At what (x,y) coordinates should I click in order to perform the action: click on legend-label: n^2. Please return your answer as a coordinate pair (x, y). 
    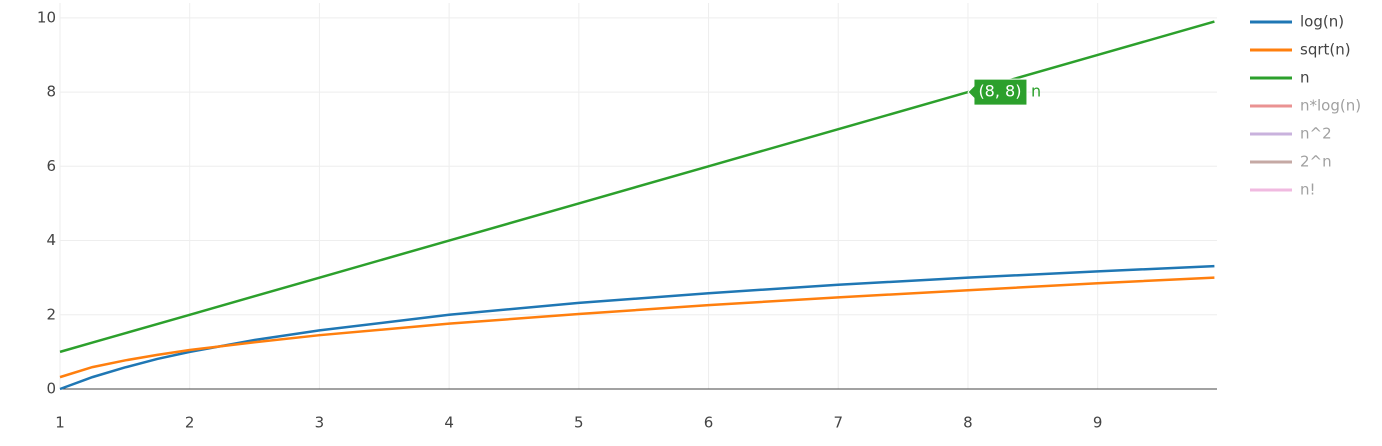
    Looking at the image, I should click on (1316, 134).